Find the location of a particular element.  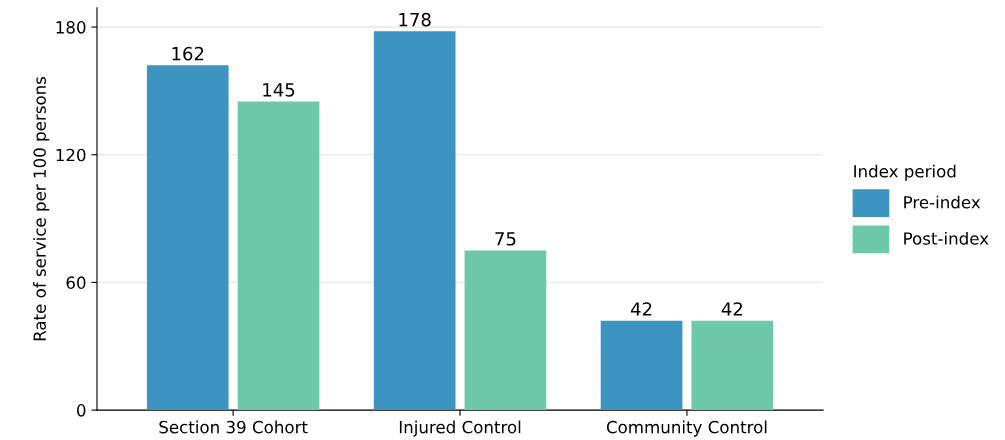

data-label: 75 is located at coordinates (505, 239).